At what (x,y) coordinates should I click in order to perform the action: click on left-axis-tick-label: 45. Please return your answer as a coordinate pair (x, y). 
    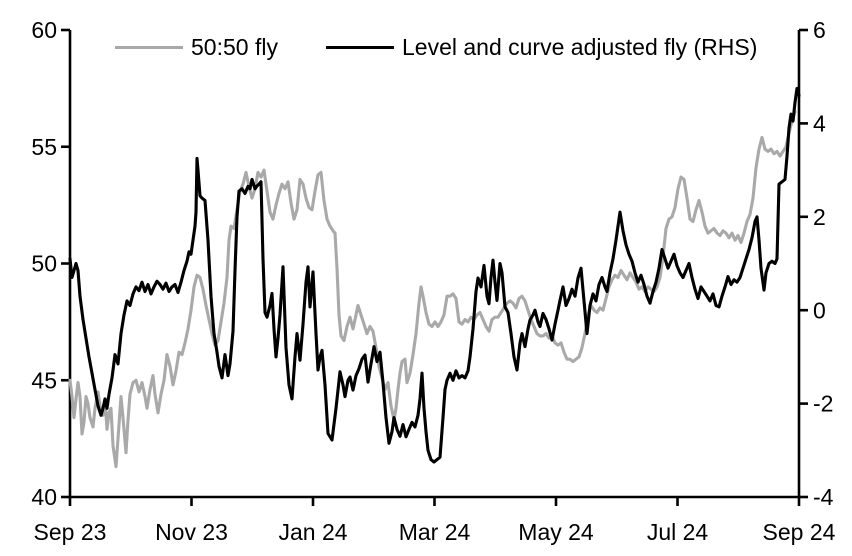
    Looking at the image, I should click on (44, 380).